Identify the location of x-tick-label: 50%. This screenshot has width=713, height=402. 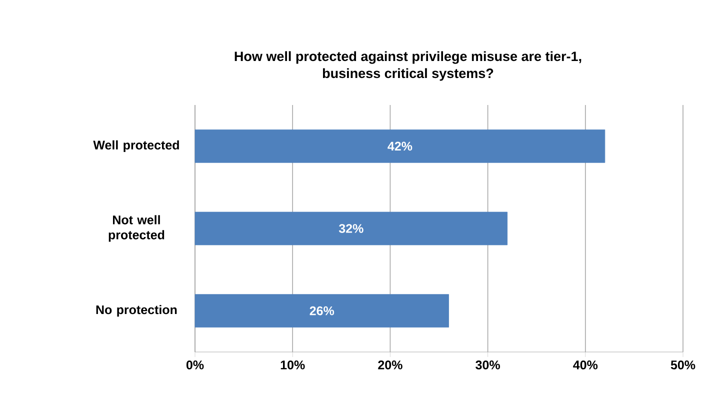
(683, 365).